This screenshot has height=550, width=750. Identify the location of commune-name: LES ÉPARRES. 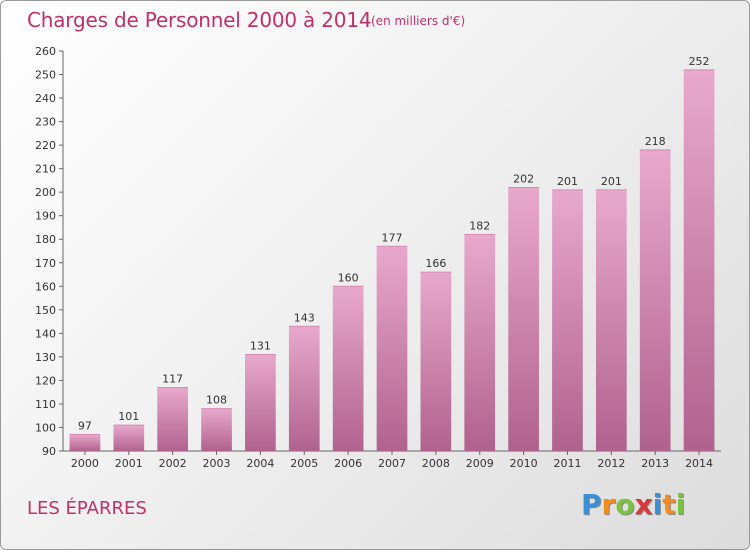
(87, 508).